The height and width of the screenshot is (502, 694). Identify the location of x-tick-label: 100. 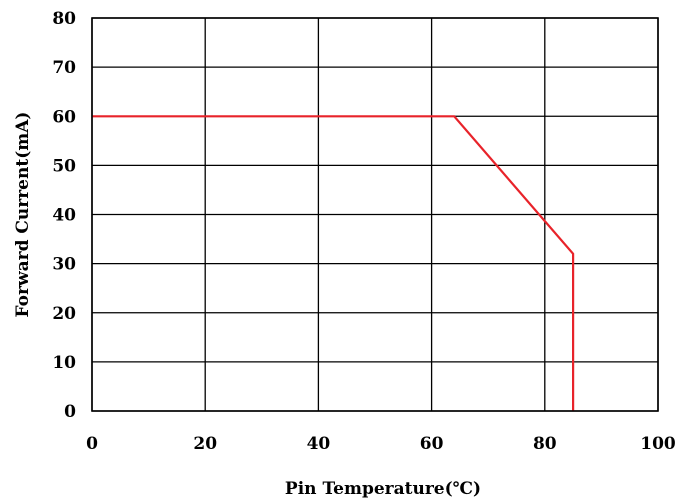
(658, 444).